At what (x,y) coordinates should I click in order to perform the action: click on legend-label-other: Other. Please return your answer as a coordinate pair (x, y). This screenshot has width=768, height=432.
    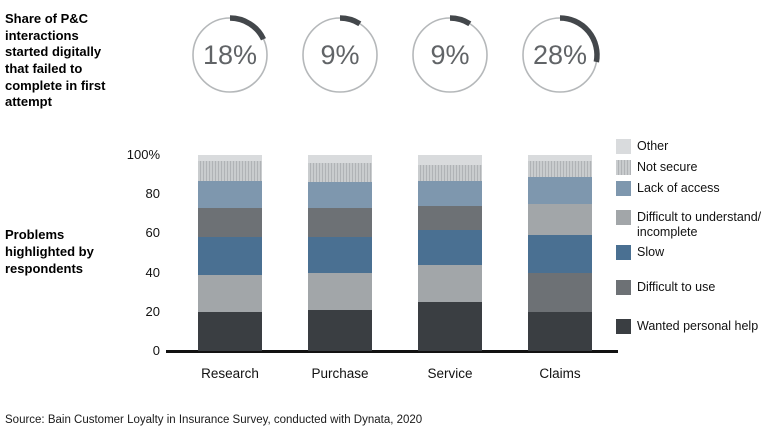
    Looking at the image, I should click on (653, 146).